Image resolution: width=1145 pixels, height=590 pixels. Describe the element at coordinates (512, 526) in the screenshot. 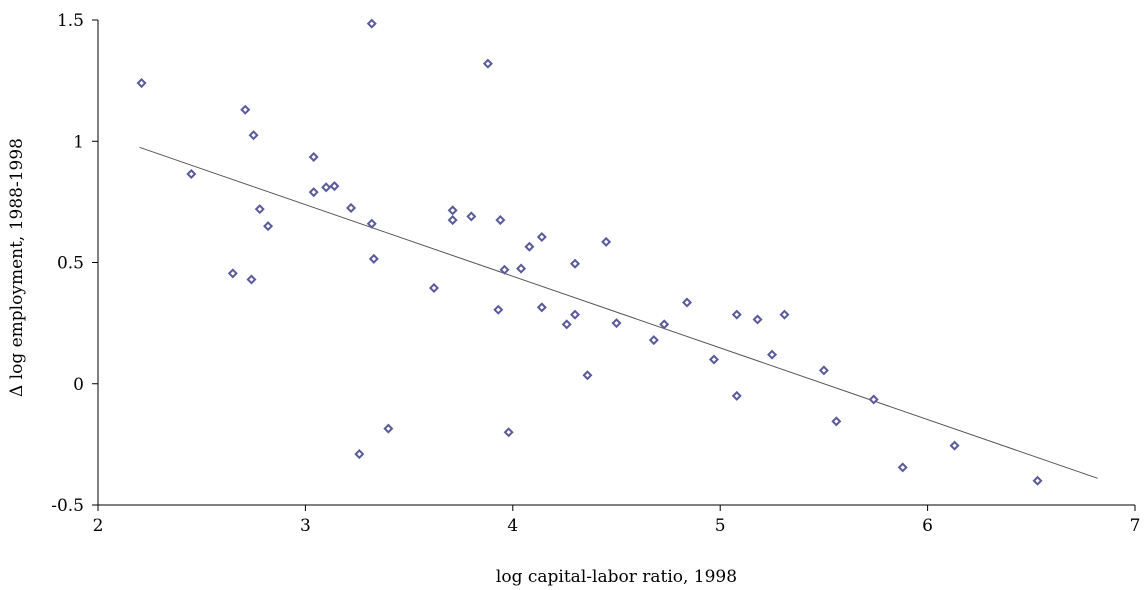

I see `x-tick-label: 4` at that location.